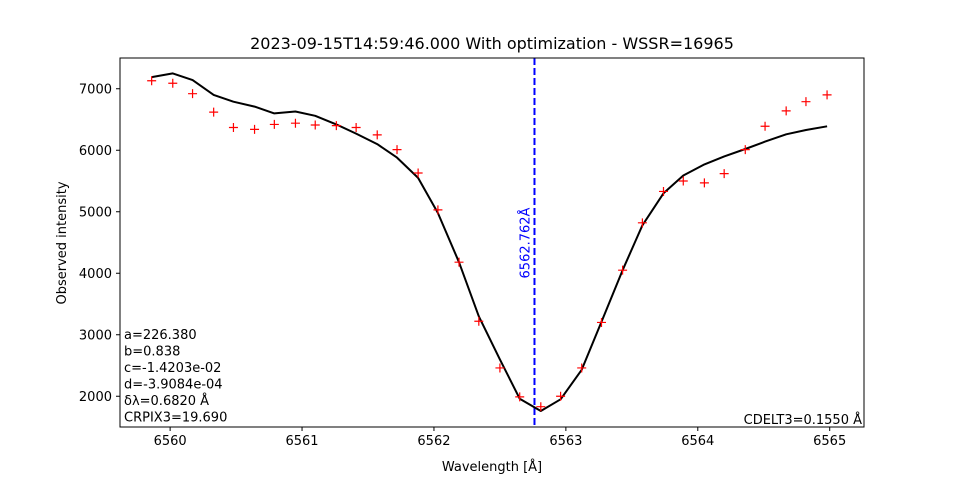 Image resolution: width=960 pixels, height=480 pixels. Describe the element at coordinates (565, 441) in the screenshot. I see `x-tick-label: 6563` at that location.